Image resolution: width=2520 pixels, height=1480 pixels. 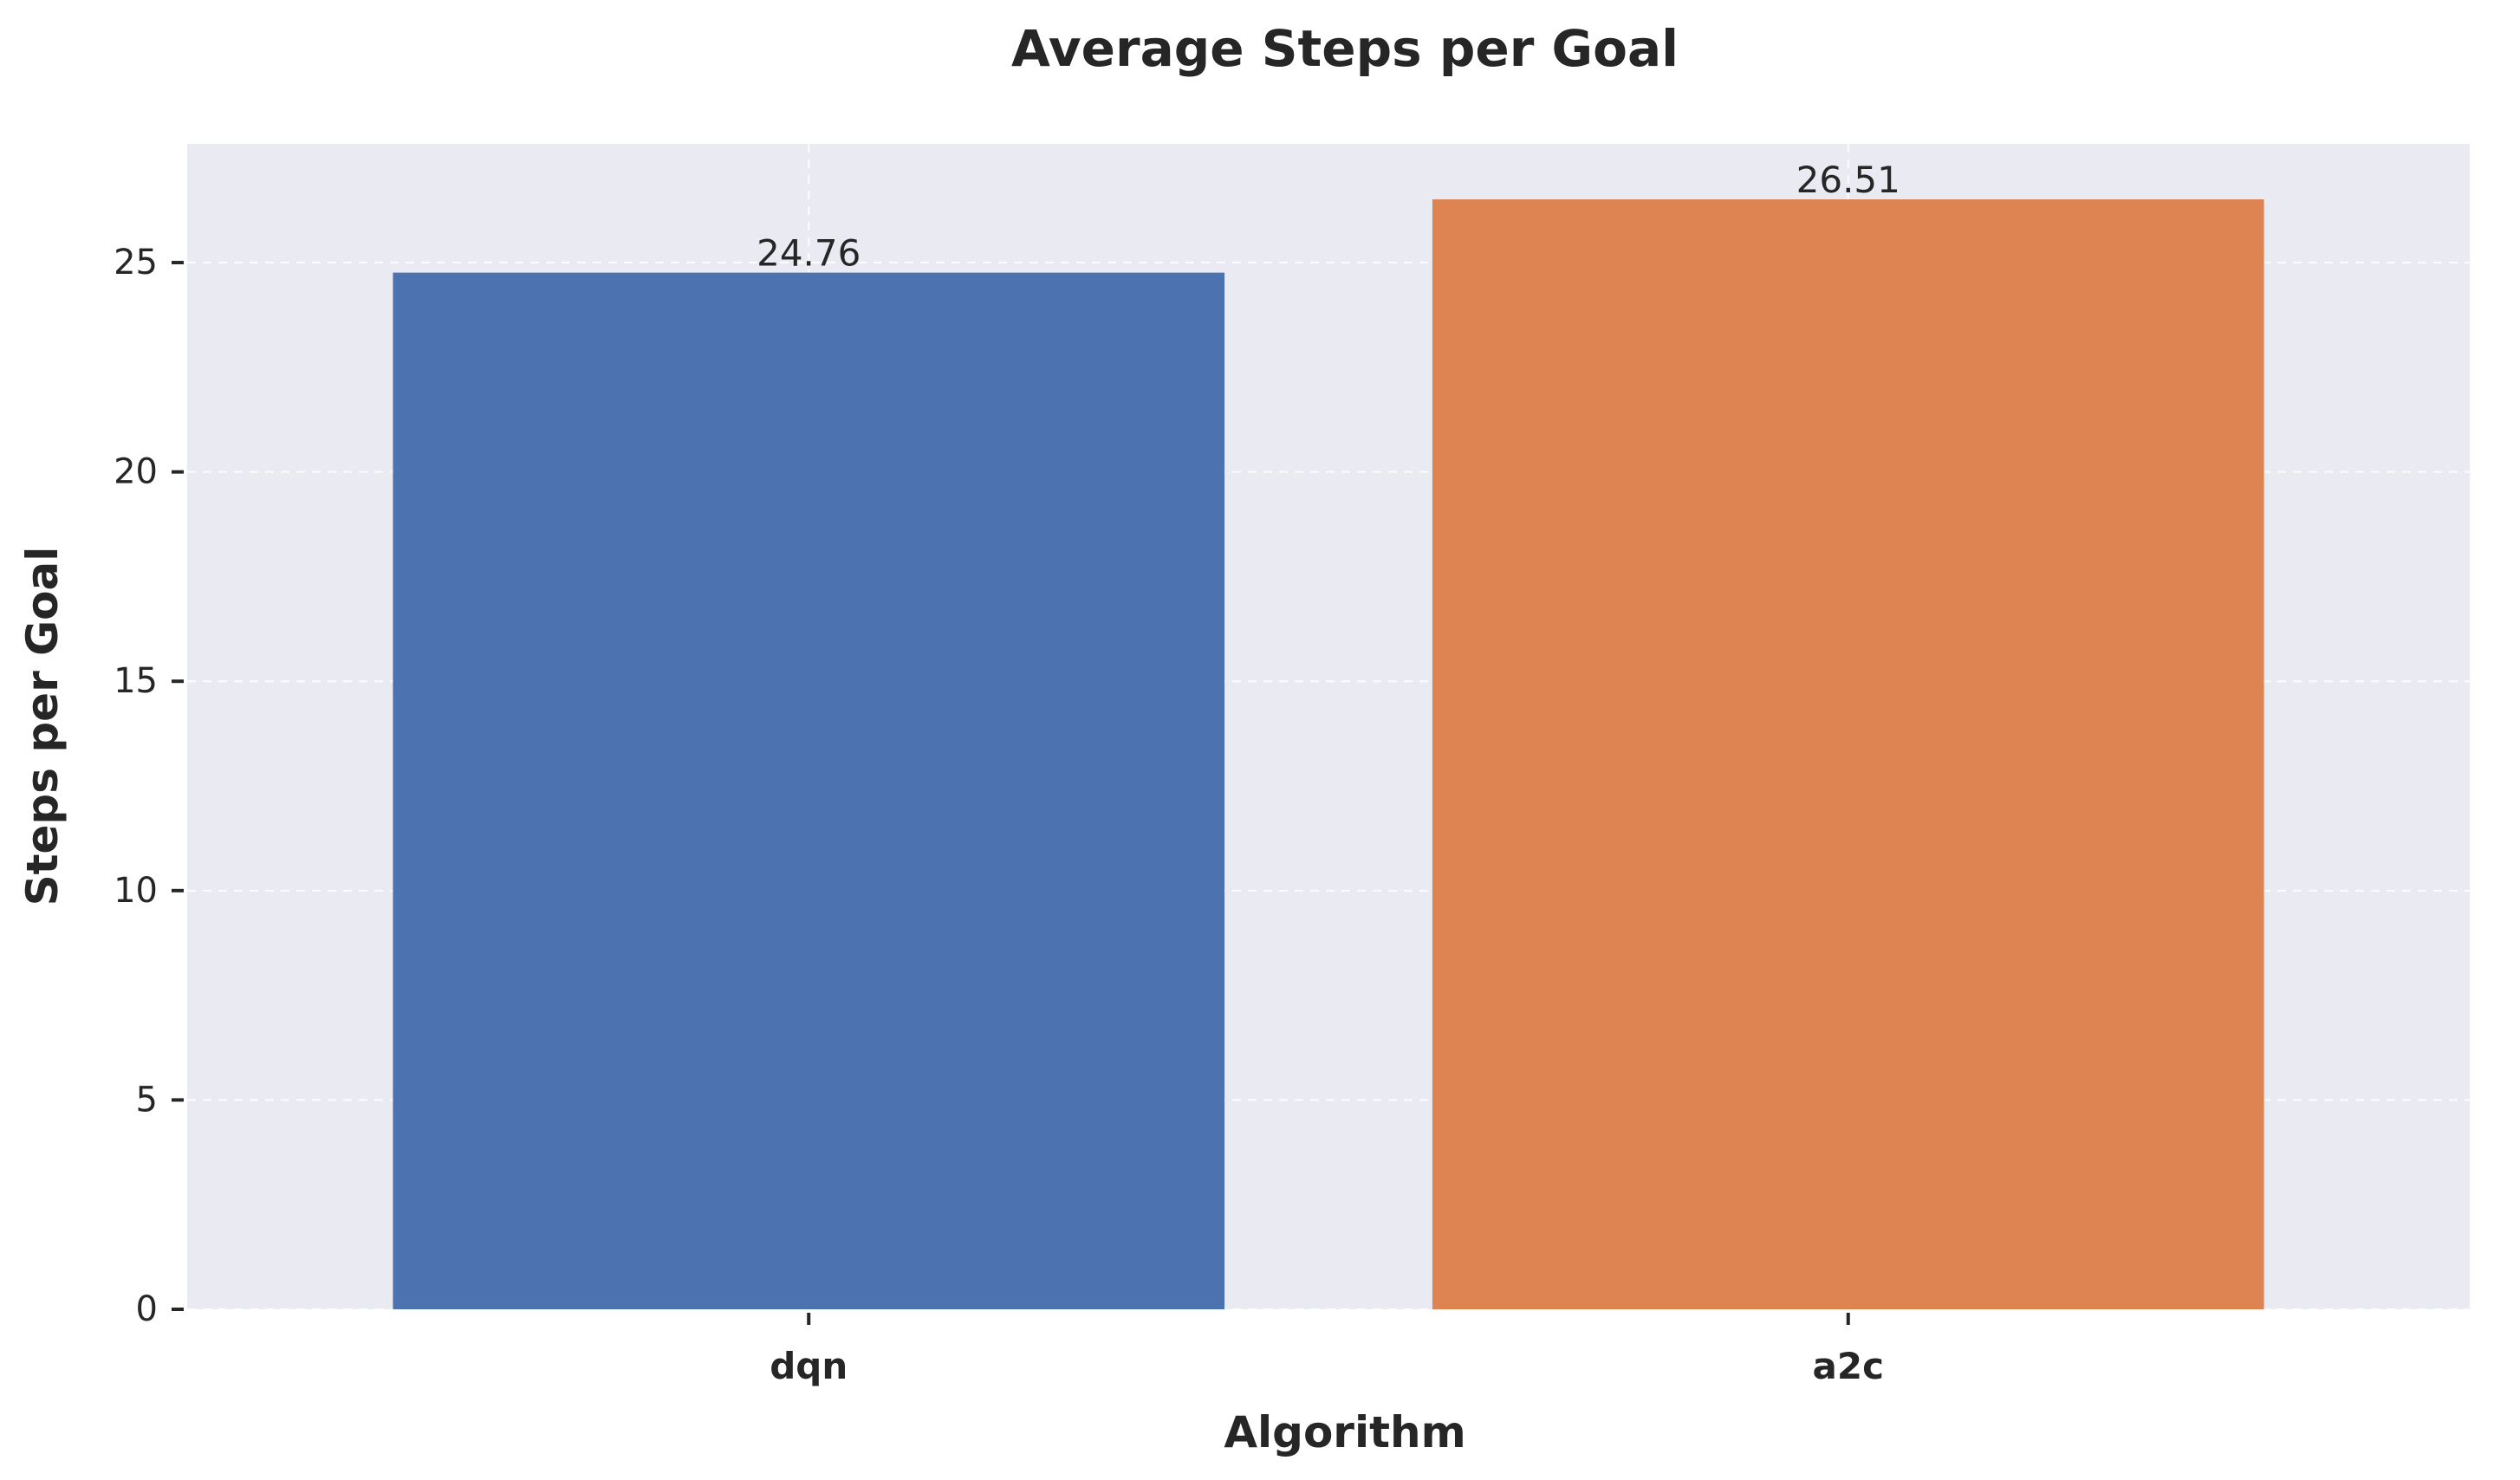 What do you see at coordinates (147, 1100) in the screenshot?
I see `y-tick-label: 5` at bounding box center [147, 1100].